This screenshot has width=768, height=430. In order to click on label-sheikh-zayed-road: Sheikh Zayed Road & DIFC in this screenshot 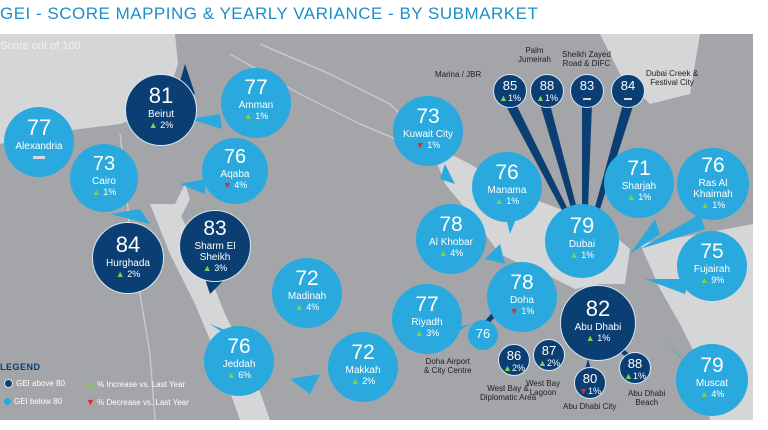, I will do `click(586, 59)`.